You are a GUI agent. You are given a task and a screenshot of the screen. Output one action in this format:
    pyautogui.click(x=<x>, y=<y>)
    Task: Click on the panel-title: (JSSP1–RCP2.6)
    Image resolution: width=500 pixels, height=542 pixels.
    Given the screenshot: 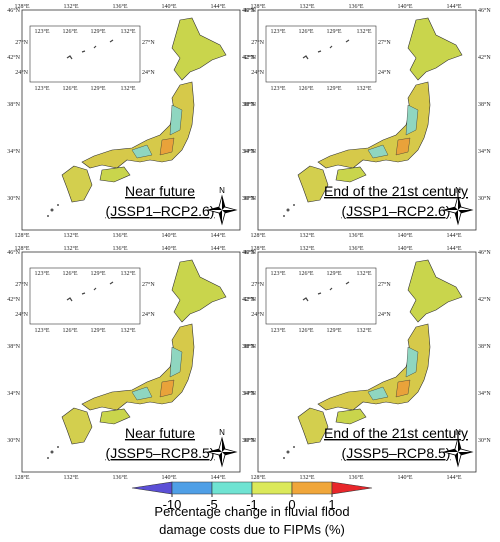 What is the action you would take?
    pyautogui.click(x=160, y=211)
    